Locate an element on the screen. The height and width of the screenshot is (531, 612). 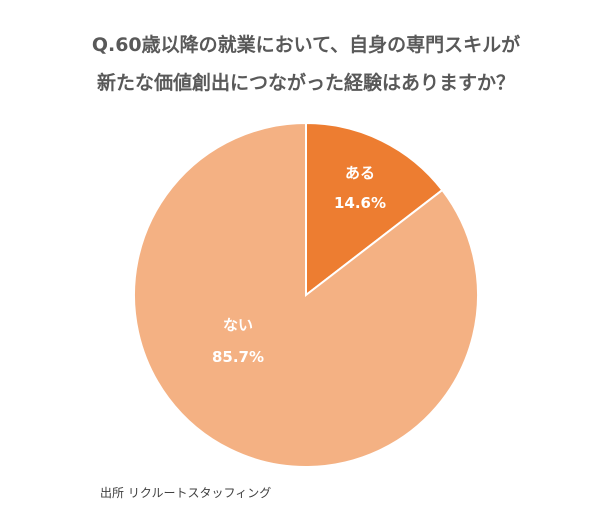
slice-value-2: 85.7% is located at coordinates (238, 357).